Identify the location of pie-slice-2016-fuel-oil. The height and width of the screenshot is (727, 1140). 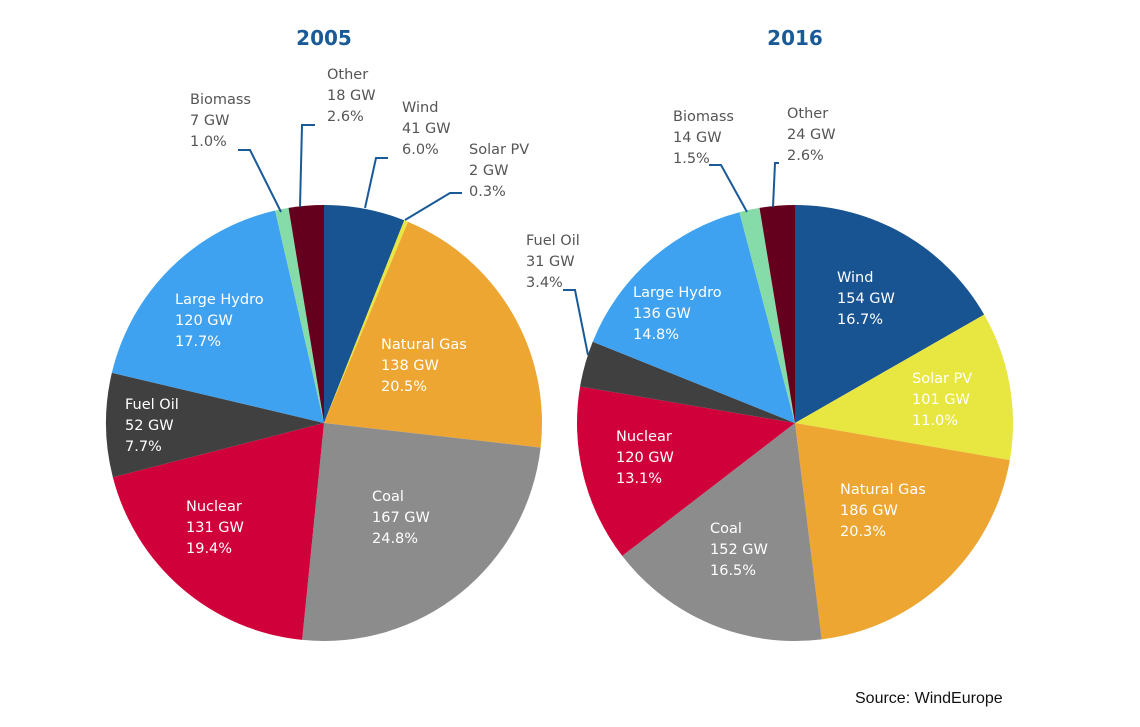
(687, 382).